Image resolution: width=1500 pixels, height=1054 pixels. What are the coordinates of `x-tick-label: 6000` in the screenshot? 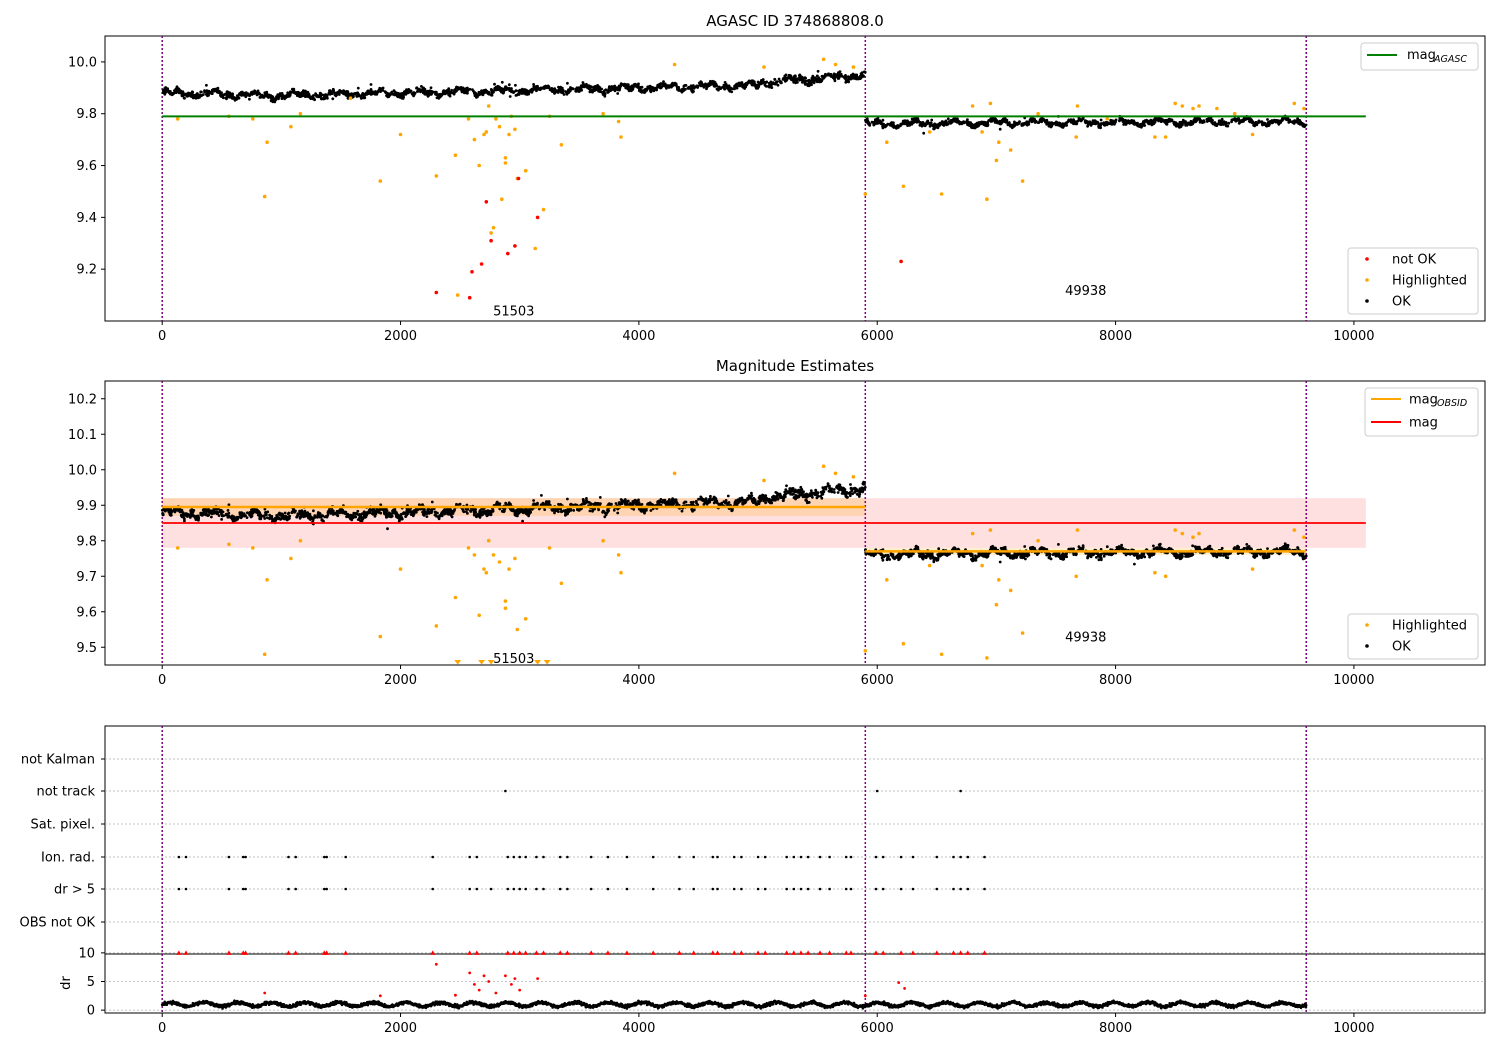 It's located at (877, 680).